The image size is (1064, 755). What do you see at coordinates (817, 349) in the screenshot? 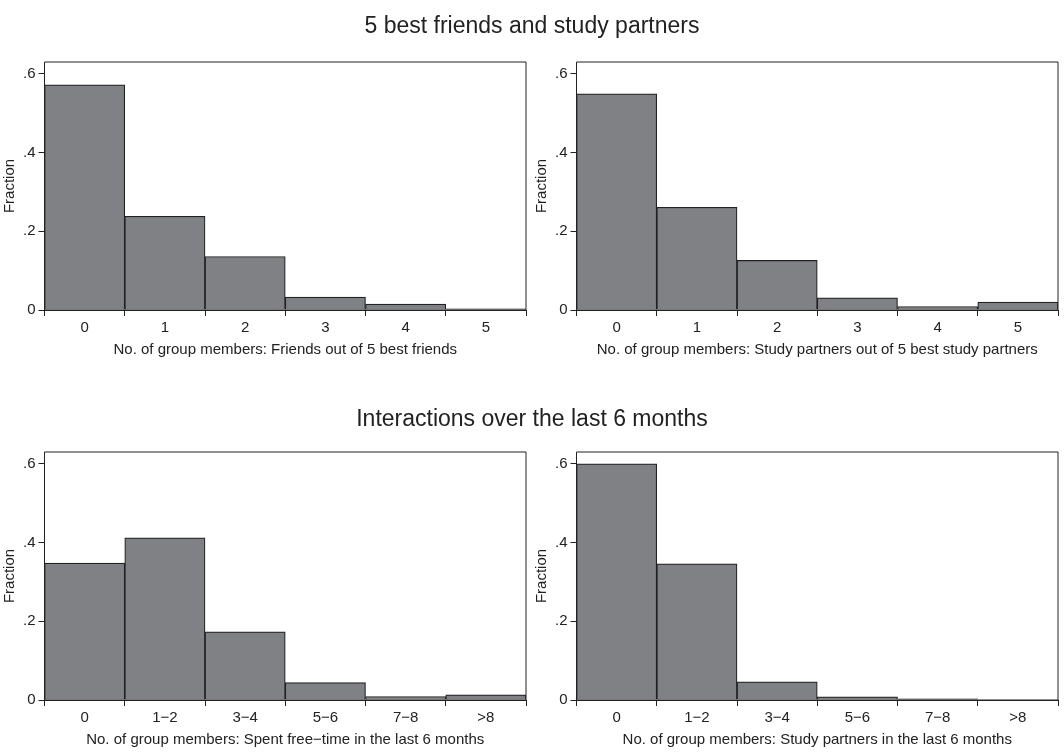
I see `x-axis-title: No. of group members: Study partners out of 5 best study partners` at bounding box center [817, 349].